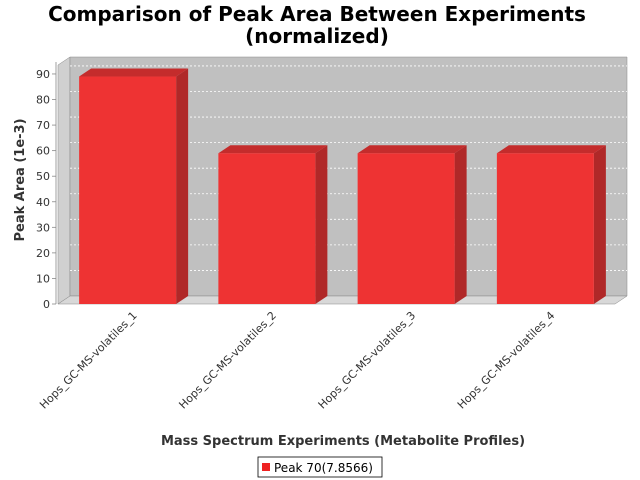 The image size is (640, 480). What do you see at coordinates (43, 176) in the screenshot?
I see `y-tick-label: 50` at bounding box center [43, 176].